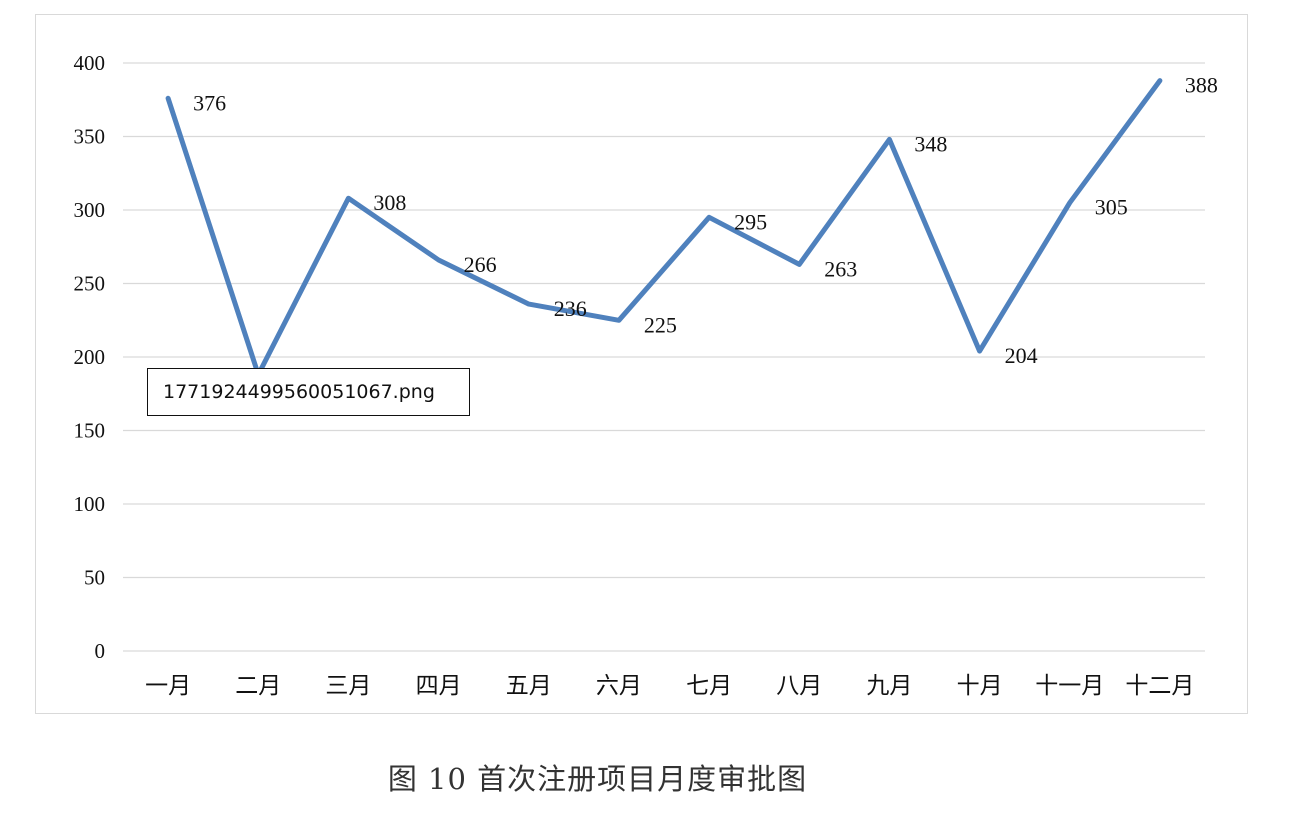  Describe the element at coordinates (840, 268) in the screenshot. I see `data-label-7: 263` at that location.